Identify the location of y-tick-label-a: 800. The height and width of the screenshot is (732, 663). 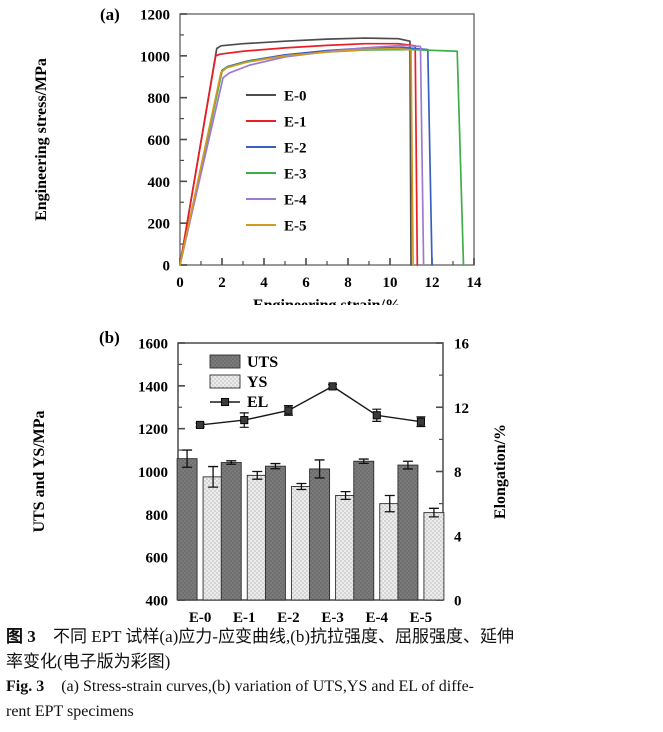
(159, 99).